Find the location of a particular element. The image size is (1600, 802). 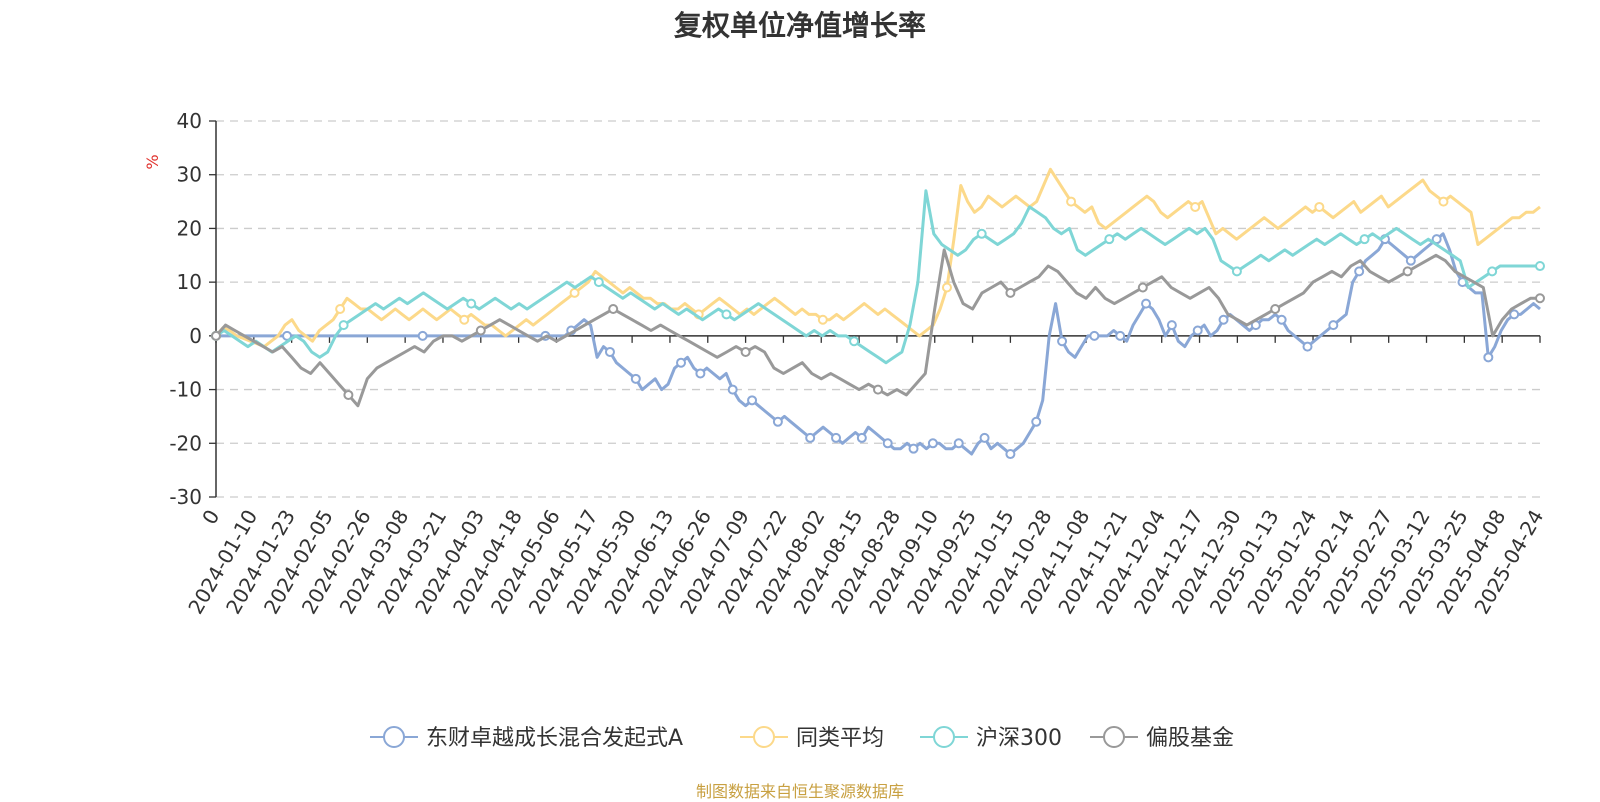

y-axis-label: % is located at coordinates (152, 161).